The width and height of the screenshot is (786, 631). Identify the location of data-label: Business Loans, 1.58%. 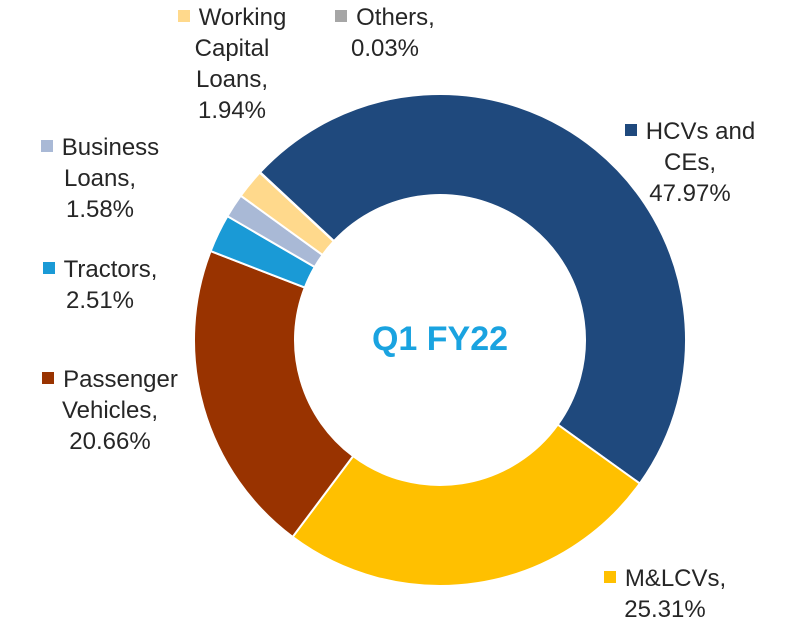
(100, 178).